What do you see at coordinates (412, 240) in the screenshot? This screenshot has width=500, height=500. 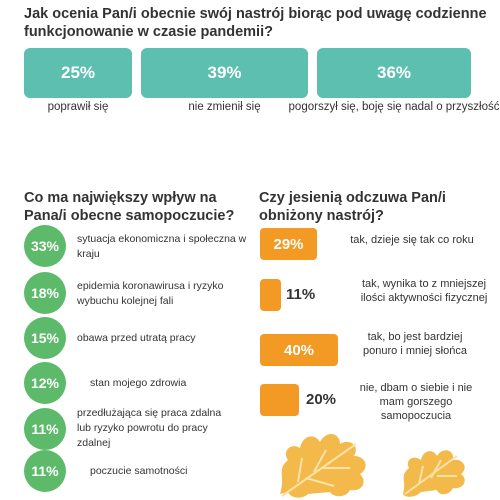 I see `q3-label-1: tak, dzieje się tak co roku` at bounding box center [412, 240].